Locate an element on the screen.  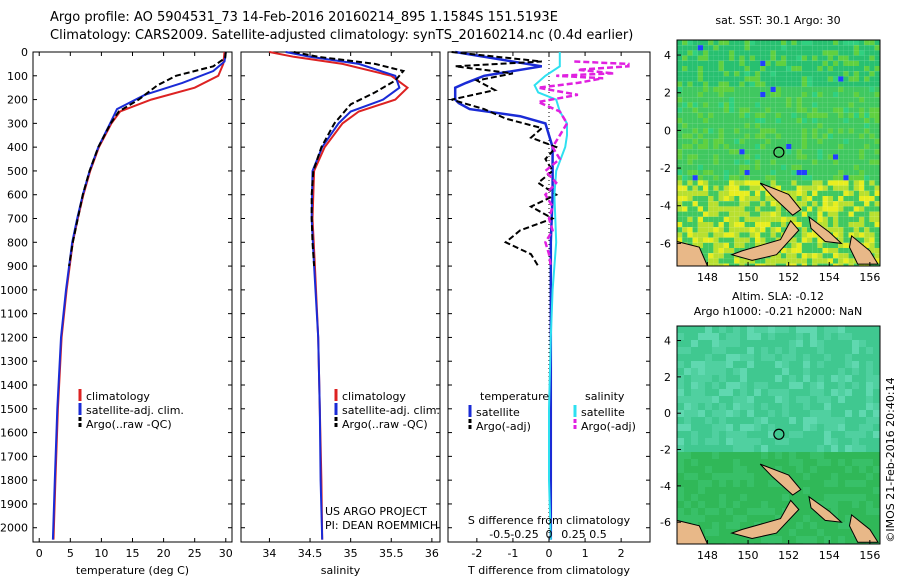
salinity-diff-tick-label: -0.25 is located at coordinates (524, 534).